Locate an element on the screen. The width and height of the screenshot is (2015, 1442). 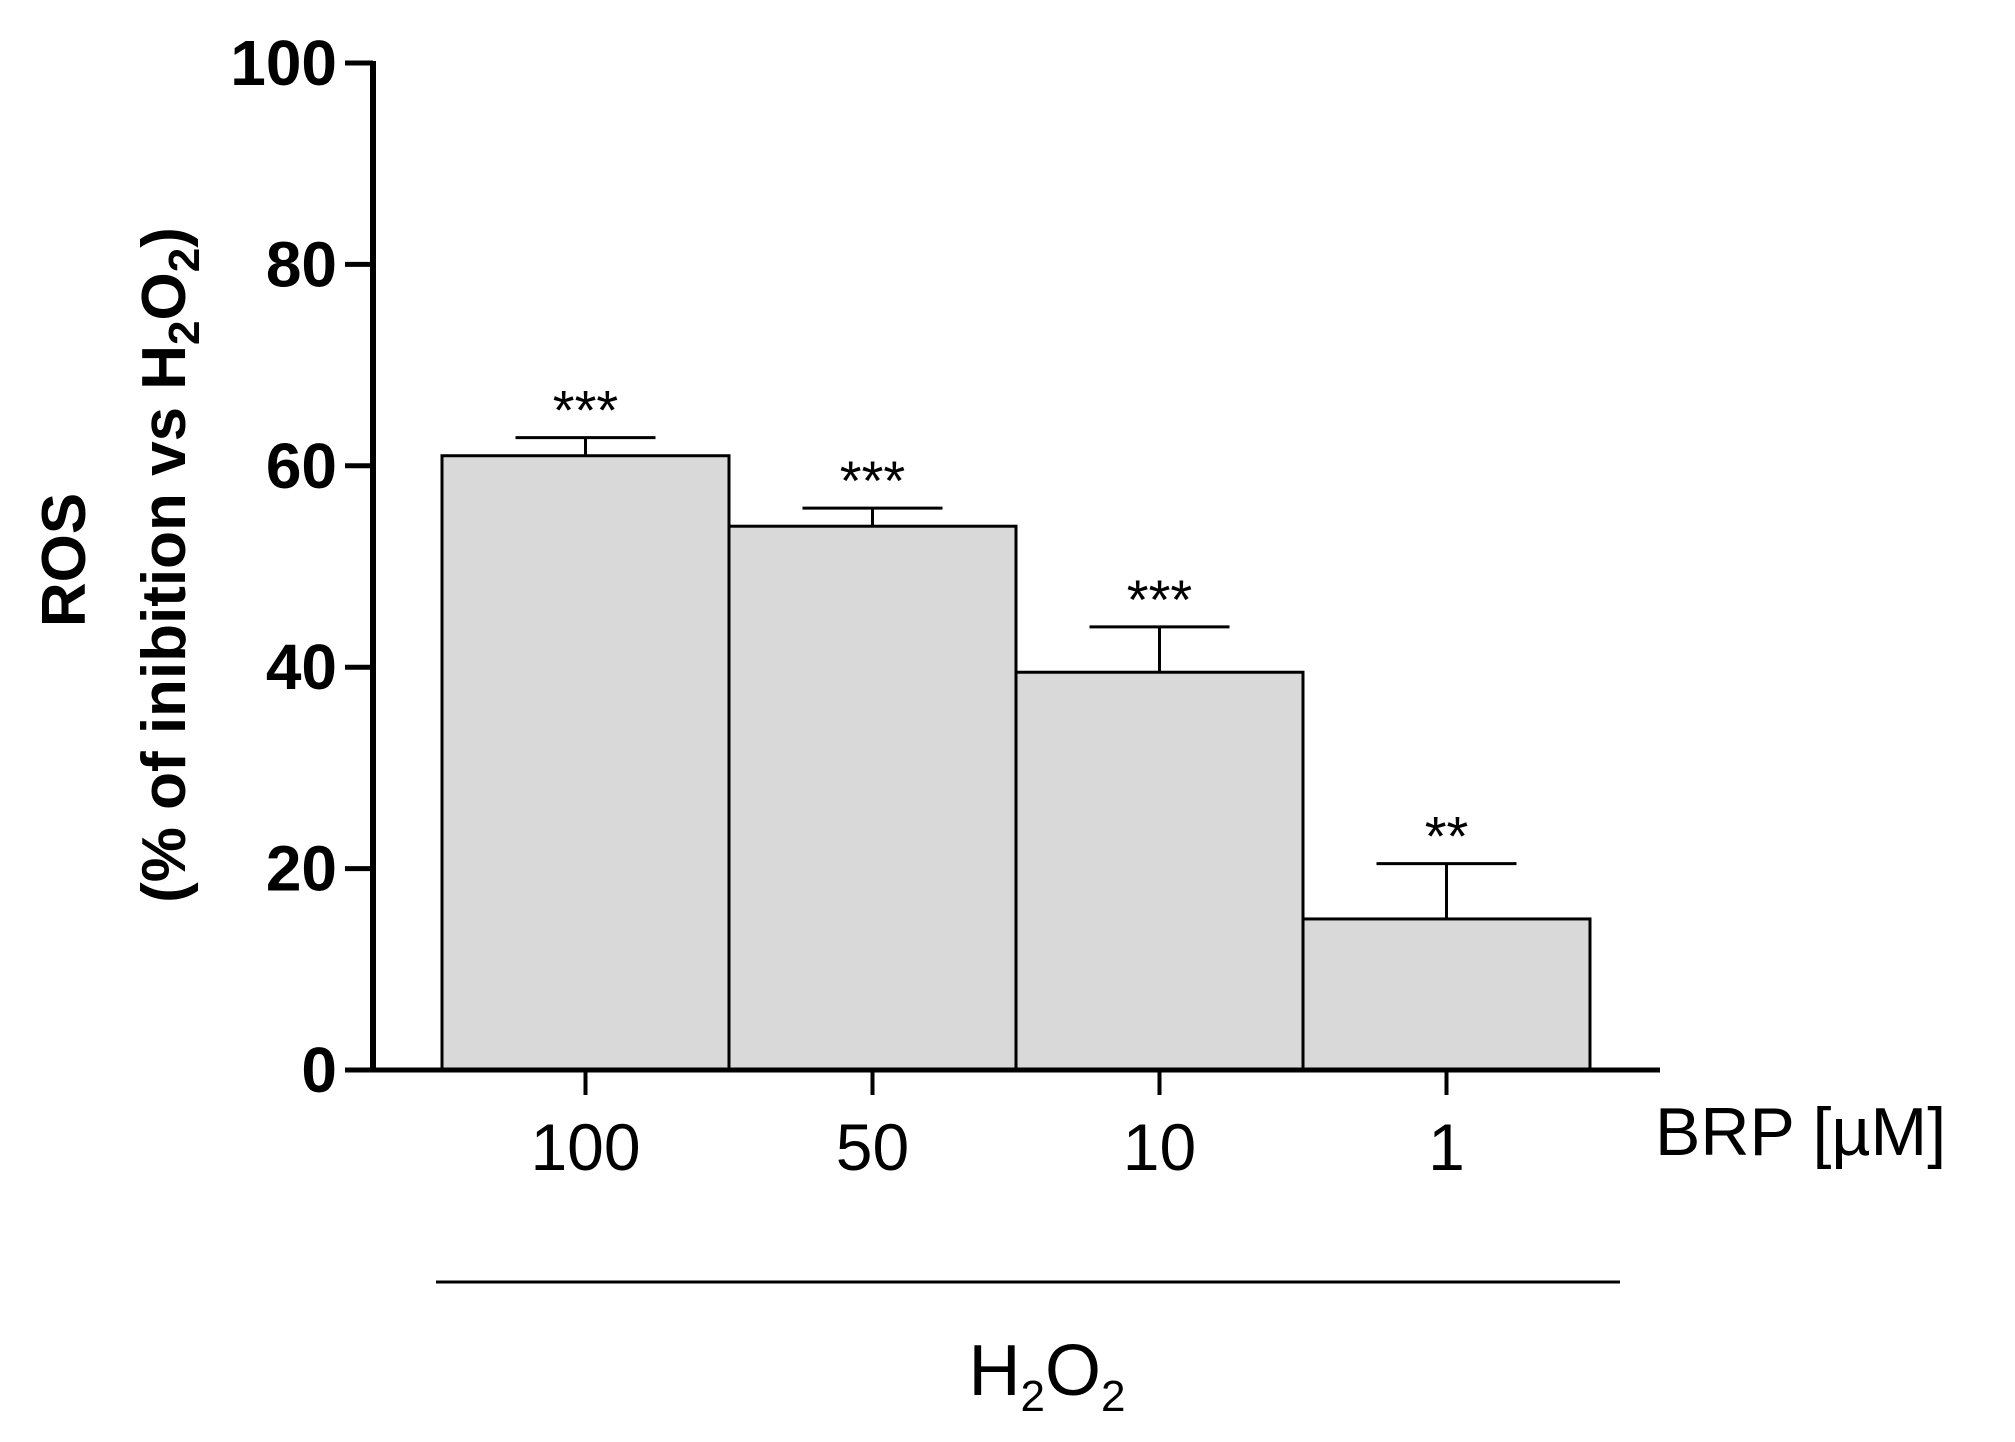
x-tick-label: 50 is located at coordinates (872, 1147).